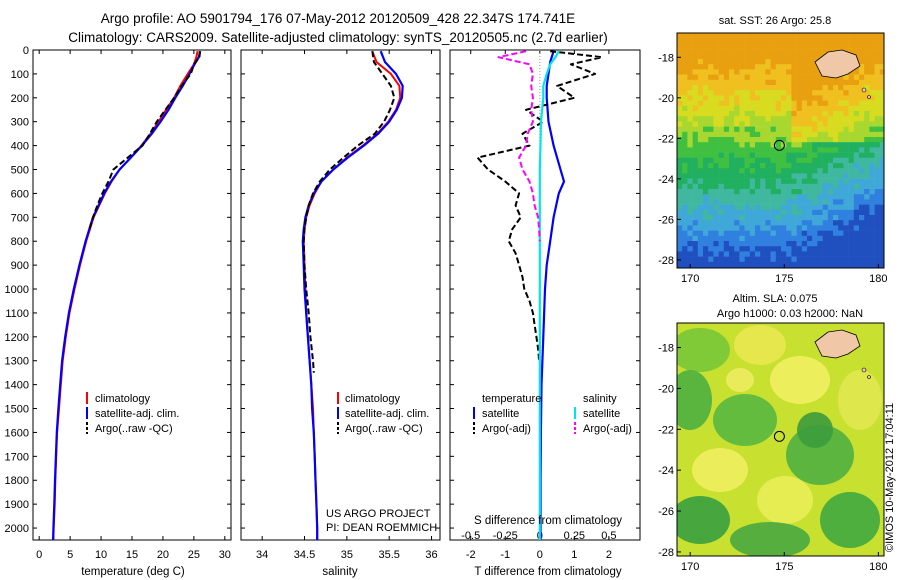 The width and height of the screenshot is (900, 580). I want to click on depth-tick-label: 1300, so click(17, 362).